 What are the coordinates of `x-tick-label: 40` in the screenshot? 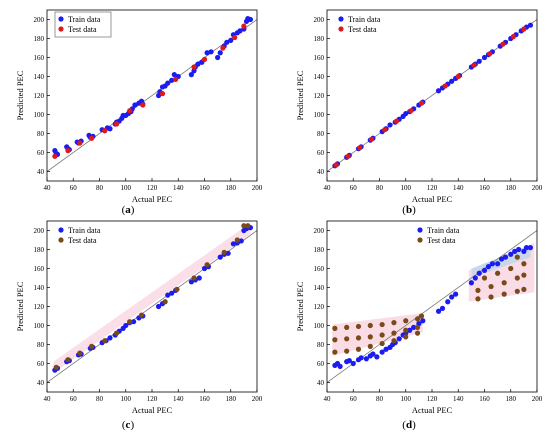 It's located at (328, 399).